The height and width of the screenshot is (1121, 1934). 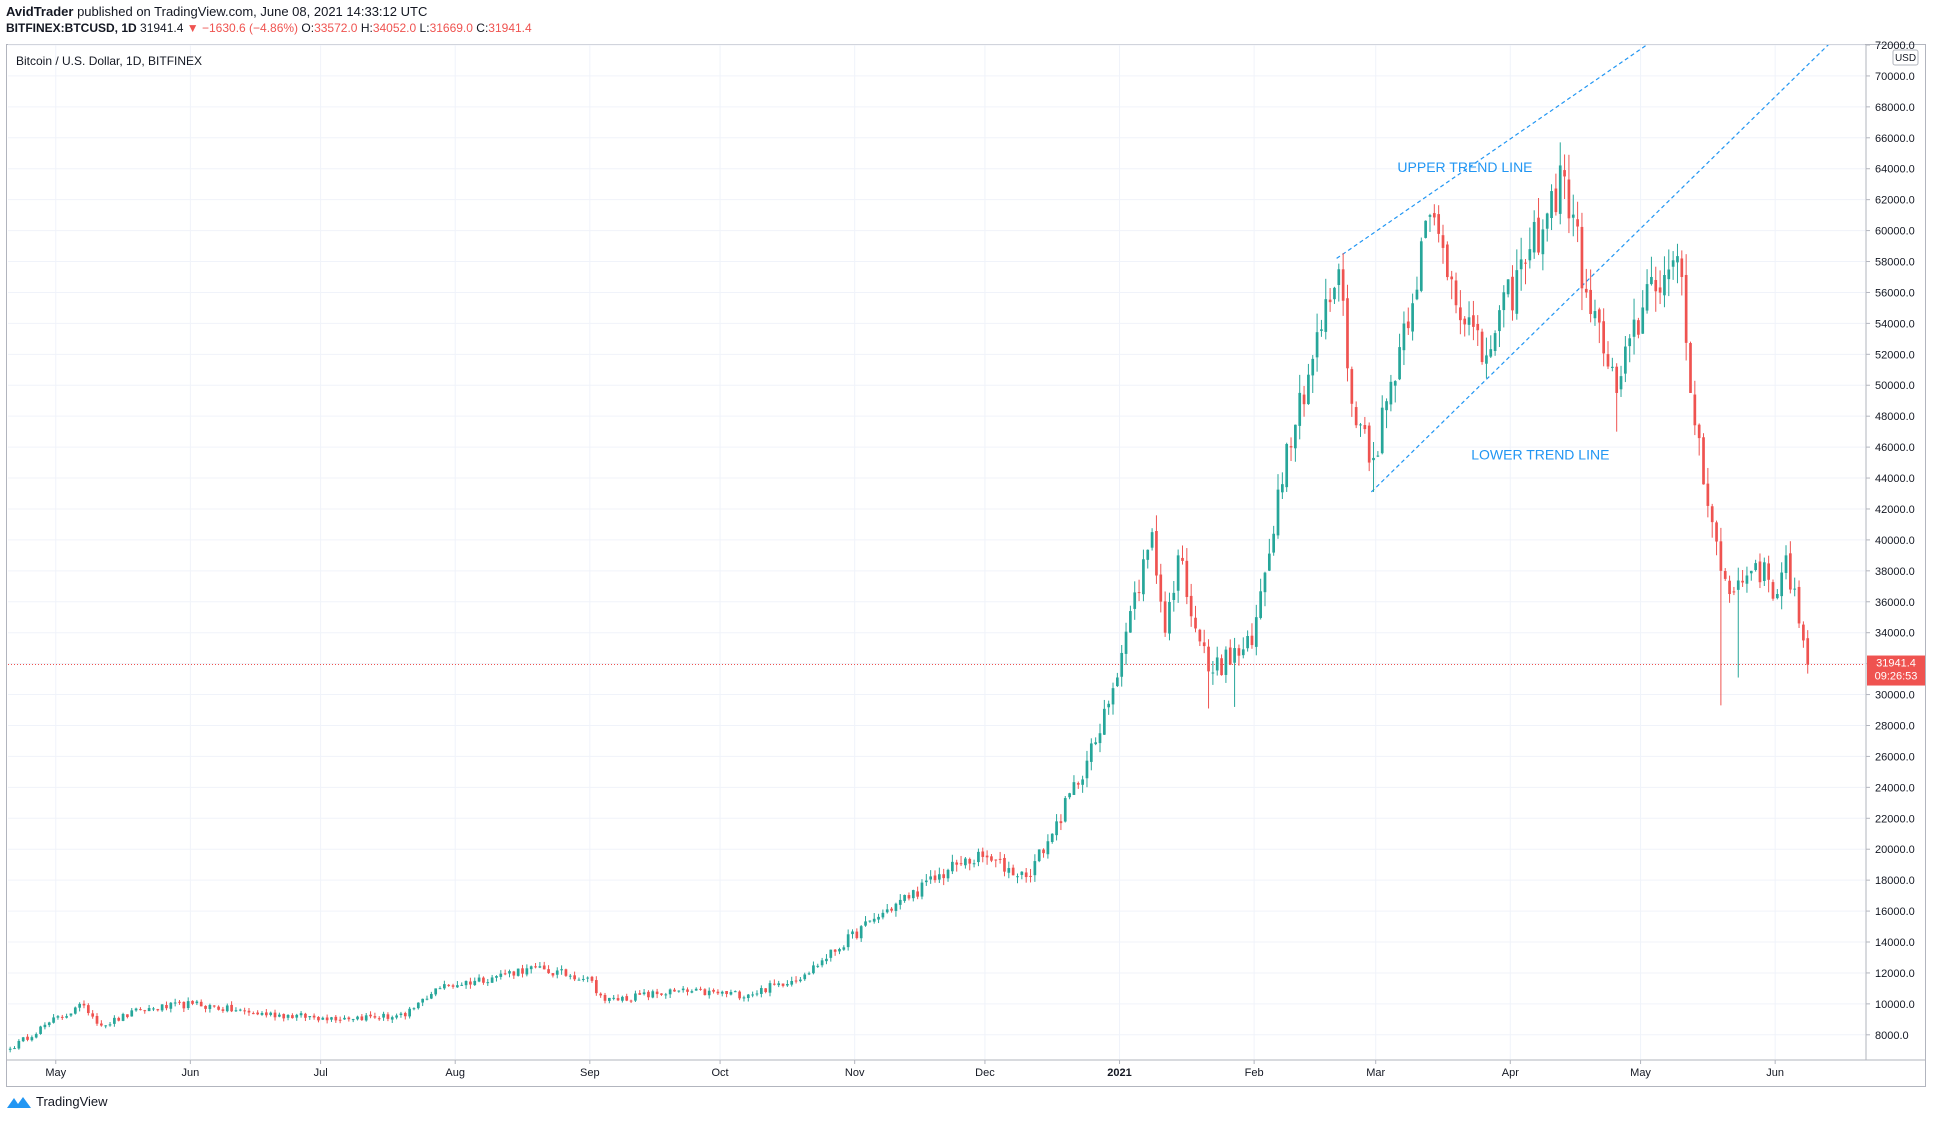 What do you see at coordinates (1375, 1073) in the screenshot?
I see `x-tick-label: Mar` at bounding box center [1375, 1073].